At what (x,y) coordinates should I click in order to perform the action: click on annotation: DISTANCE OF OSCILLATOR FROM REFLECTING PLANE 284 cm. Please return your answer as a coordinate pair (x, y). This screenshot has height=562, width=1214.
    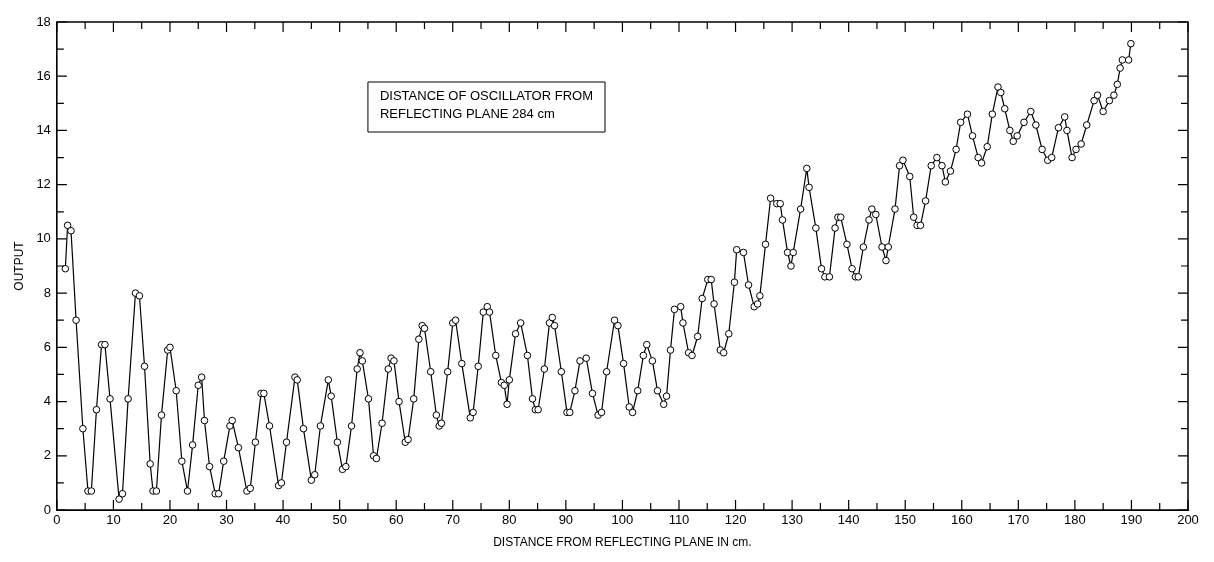
    Looking at the image, I should click on (486, 105).